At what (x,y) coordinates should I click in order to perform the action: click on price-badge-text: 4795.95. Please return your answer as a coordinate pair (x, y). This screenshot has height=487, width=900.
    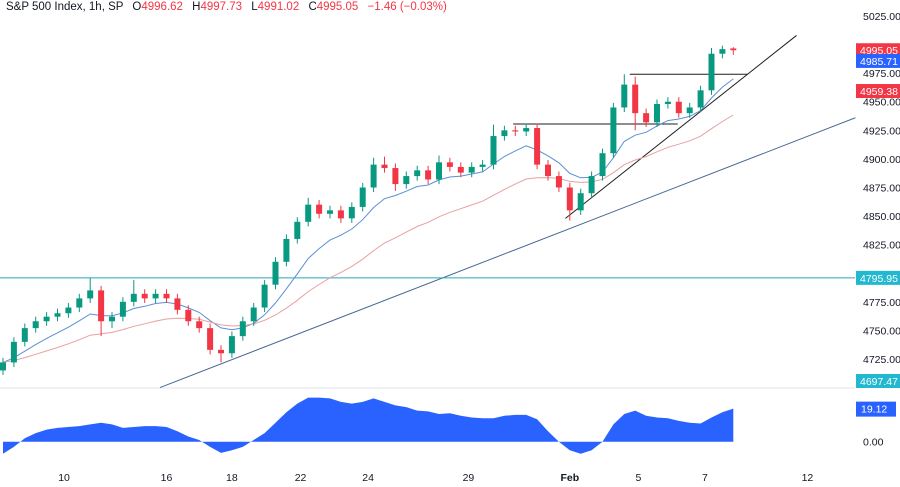
    Looking at the image, I should click on (879, 279).